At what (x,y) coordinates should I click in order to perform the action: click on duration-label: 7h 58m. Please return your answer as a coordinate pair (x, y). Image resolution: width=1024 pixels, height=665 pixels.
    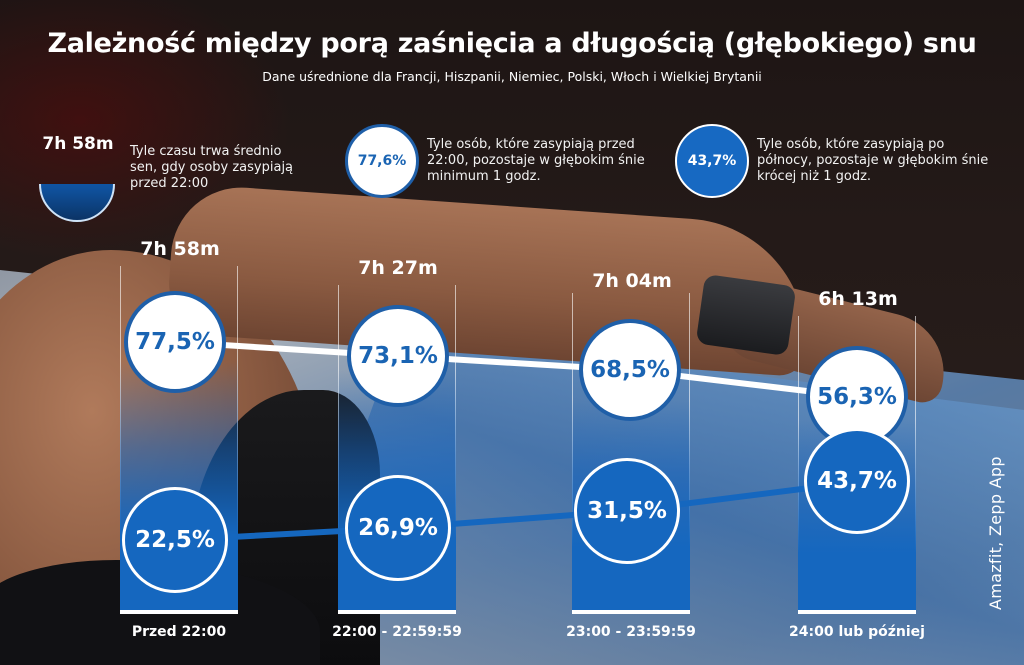
    Looking at the image, I should click on (180, 249).